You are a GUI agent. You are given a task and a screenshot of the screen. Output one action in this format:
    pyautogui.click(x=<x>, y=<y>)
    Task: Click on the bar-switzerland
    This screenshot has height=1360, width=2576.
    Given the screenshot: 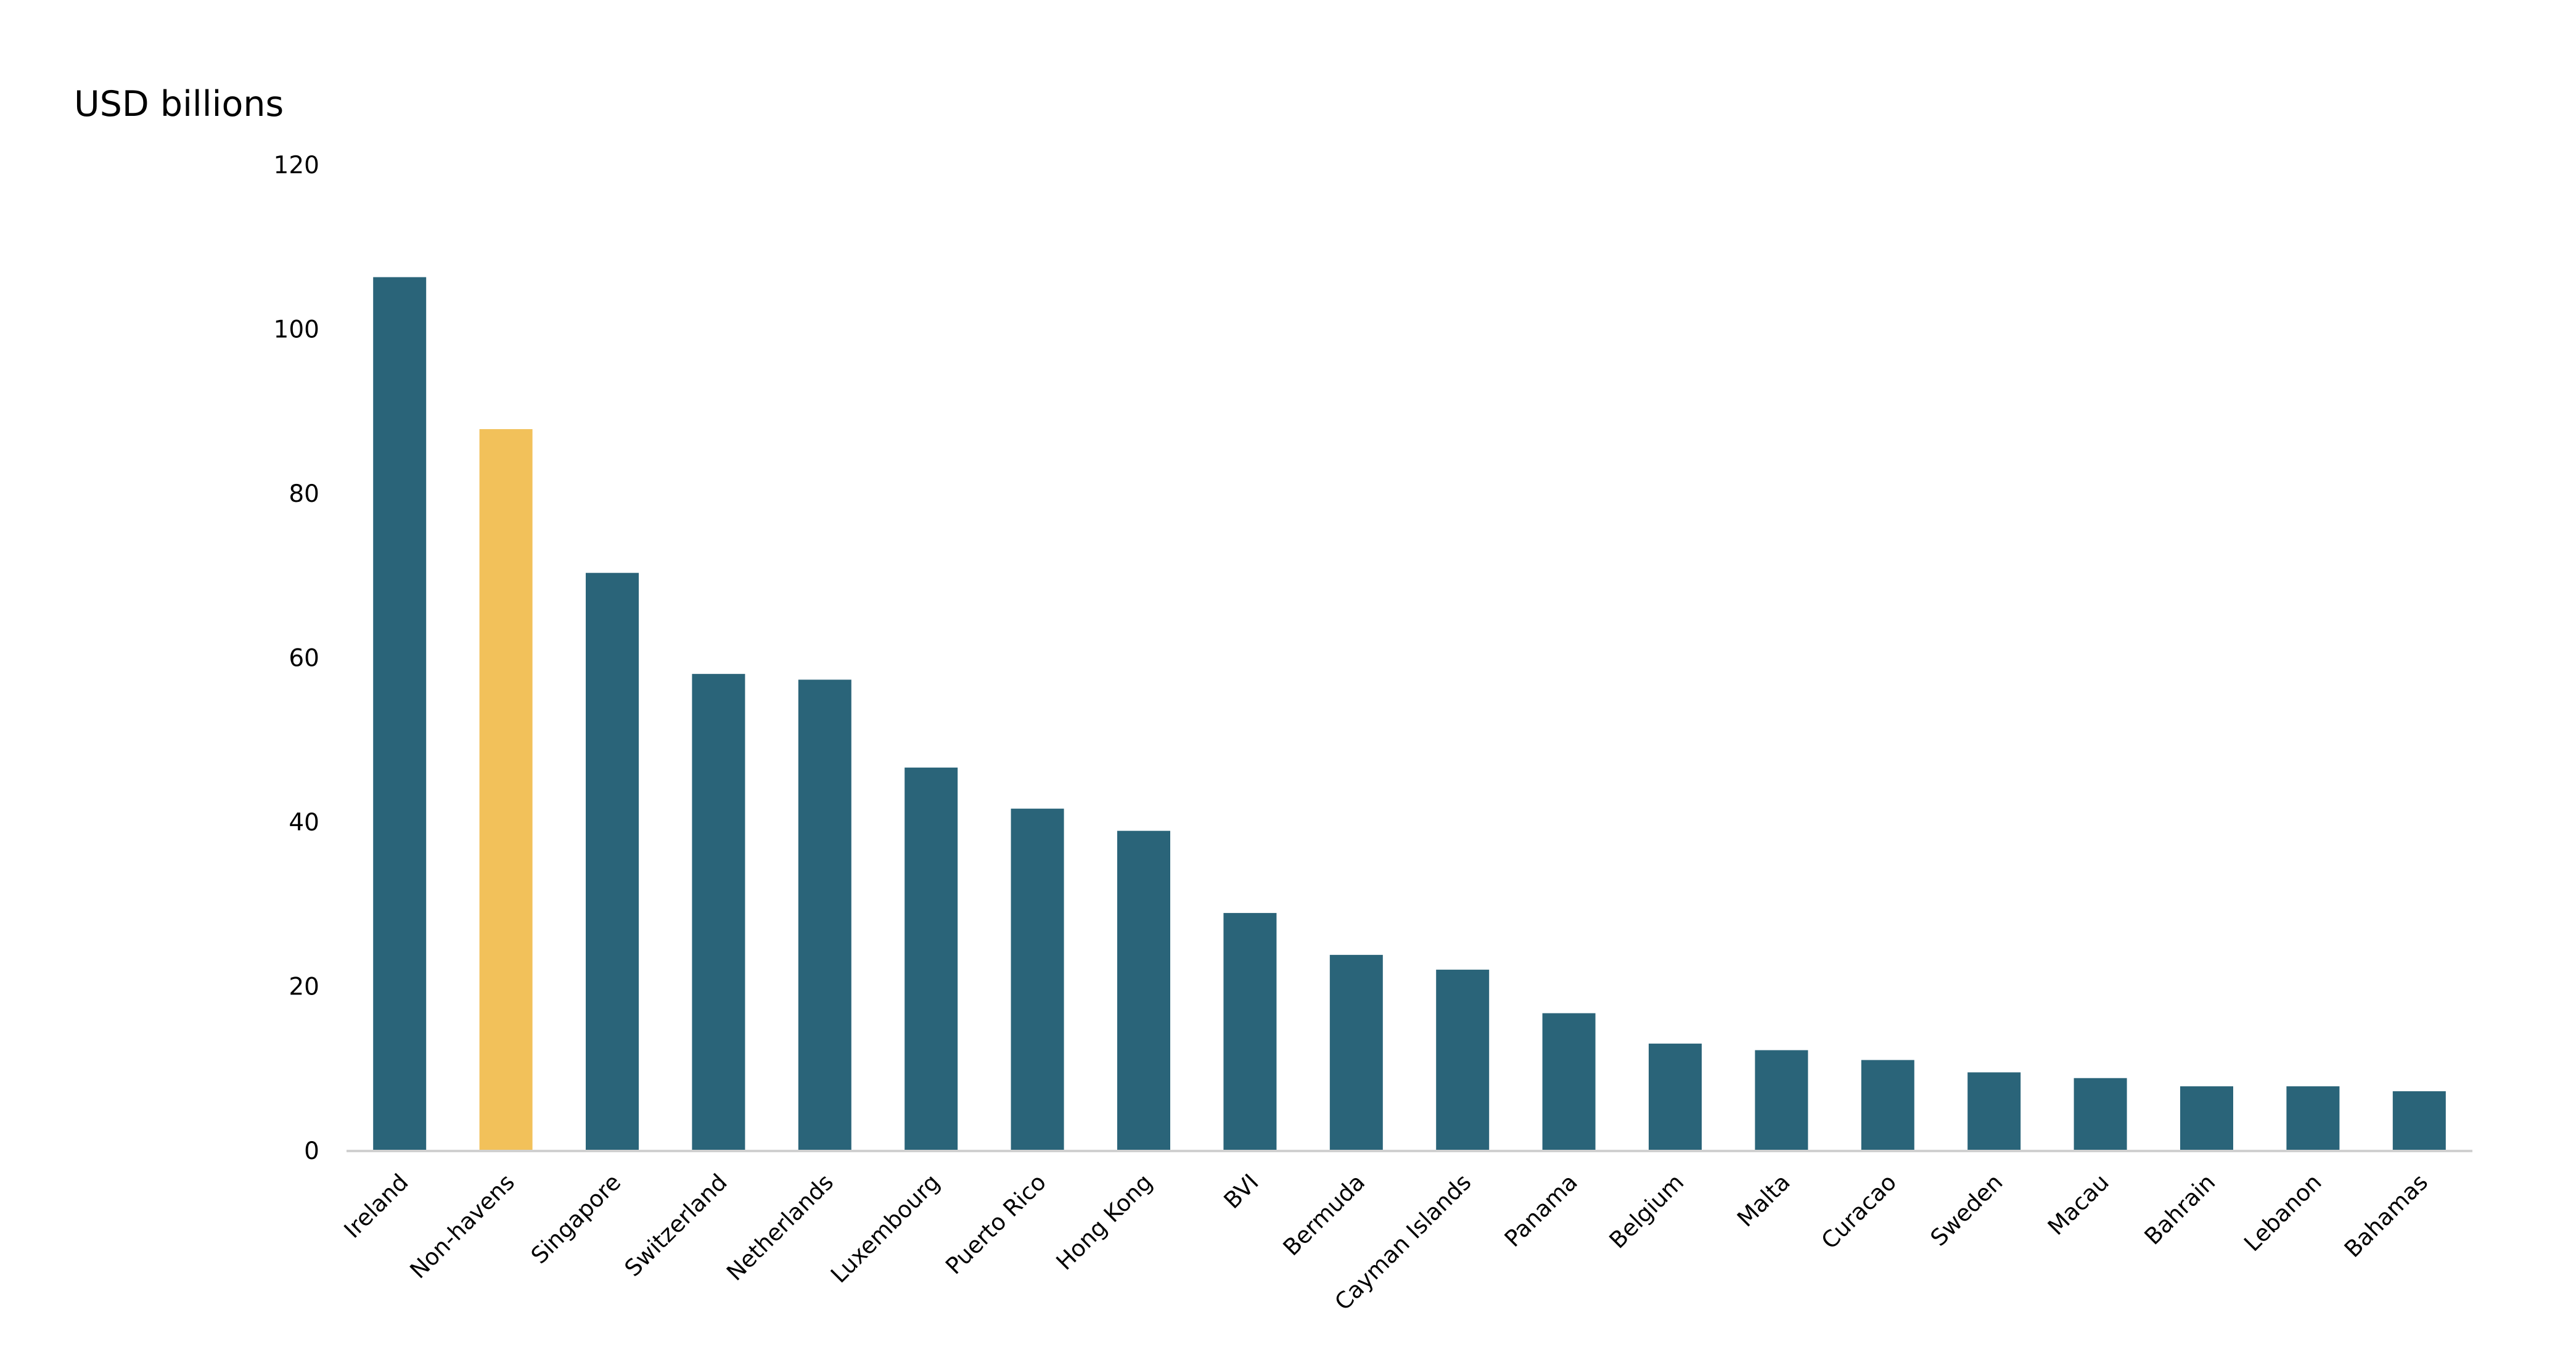 What is the action you would take?
    pyautogui.click(x=719, y=912)
    